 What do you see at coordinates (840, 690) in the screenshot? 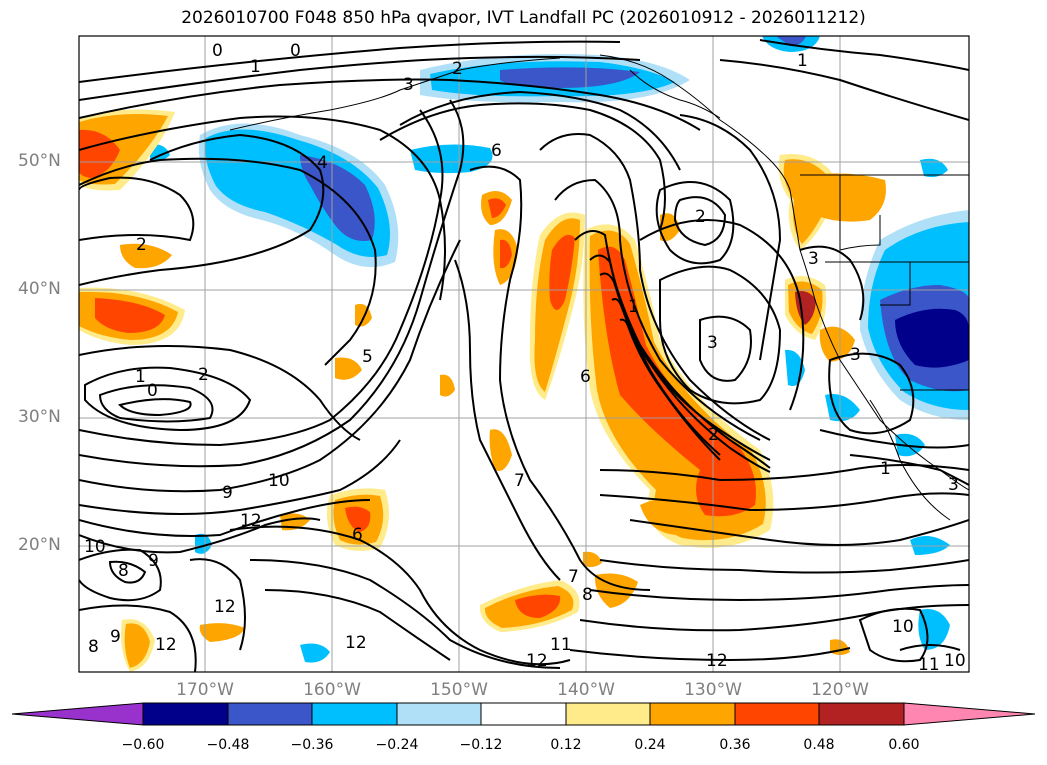
I see `lon-label: 120°W` at bounding box center [840, 690].